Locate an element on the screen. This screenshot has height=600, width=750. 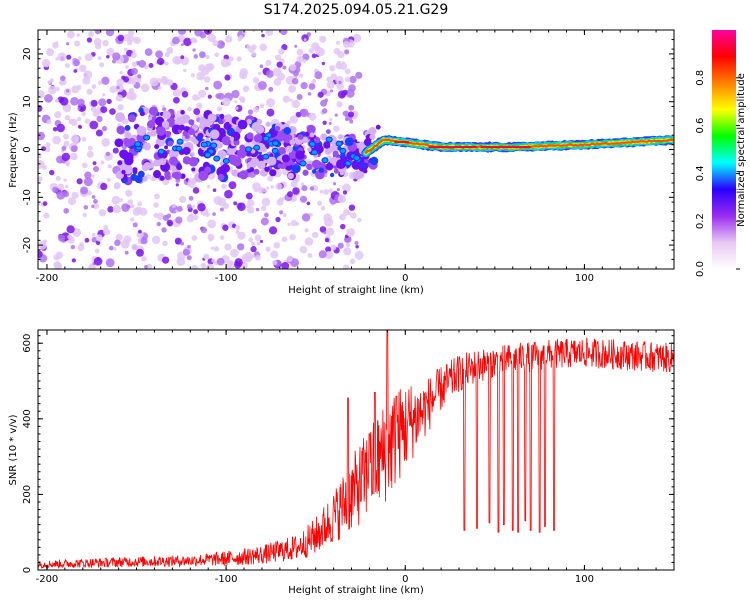
colorbar-tick-label: 0.6 is located at coordinates (700, 126).